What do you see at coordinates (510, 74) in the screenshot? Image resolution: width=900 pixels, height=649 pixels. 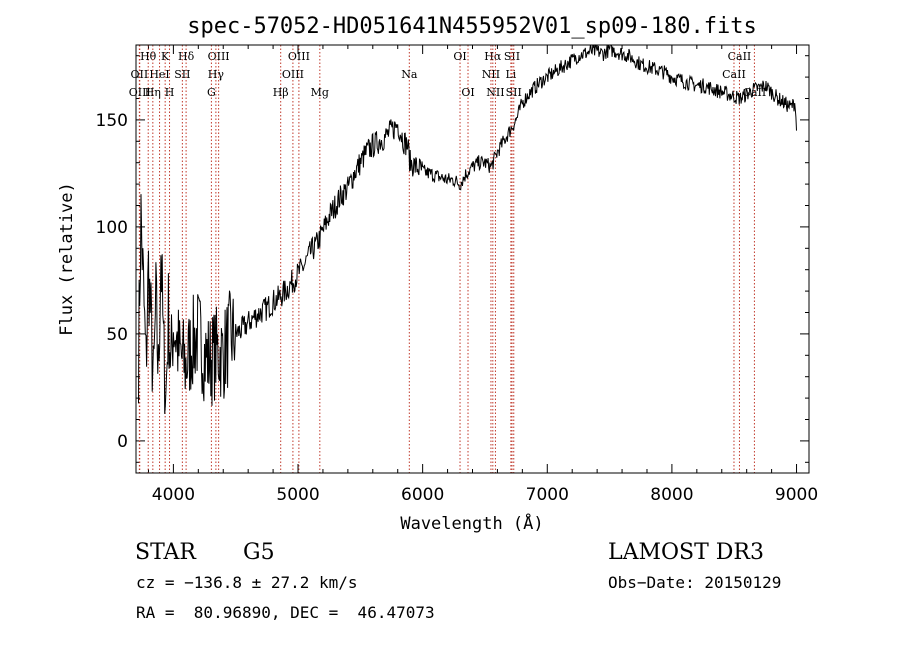 I see `spectral-line-label: Li` at bounding box center [510, 74].